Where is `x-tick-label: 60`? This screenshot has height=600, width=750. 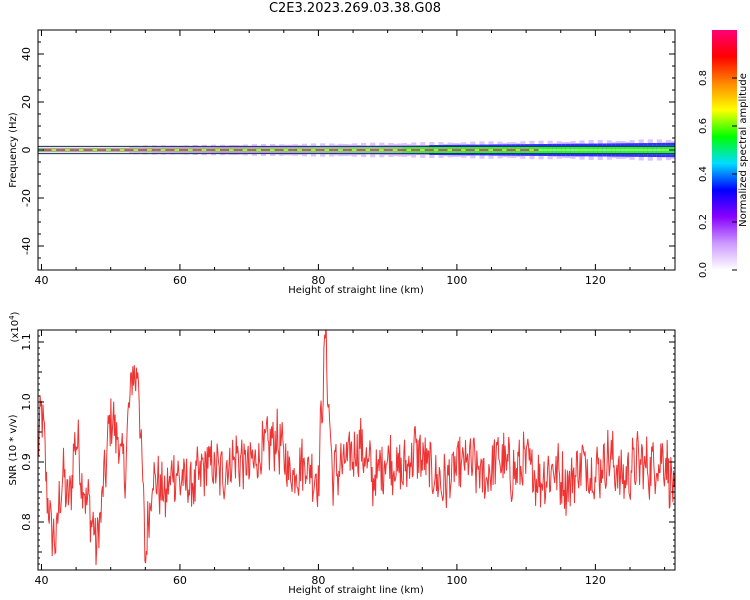
x-tick-label: 60 is located at coordinates (180, 280).